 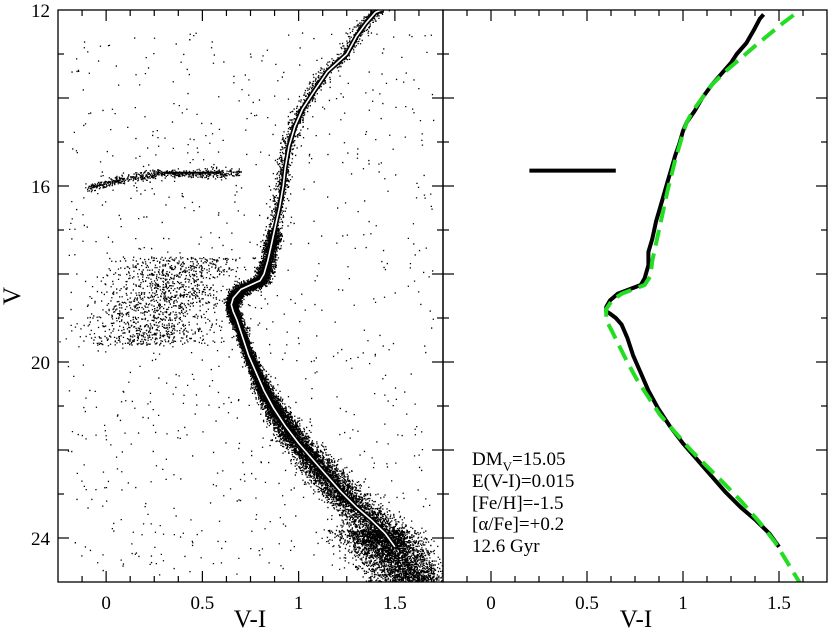 I want to click on alpha-annotation: [α/Fe]=+0.2, so click(x=518, y=524).